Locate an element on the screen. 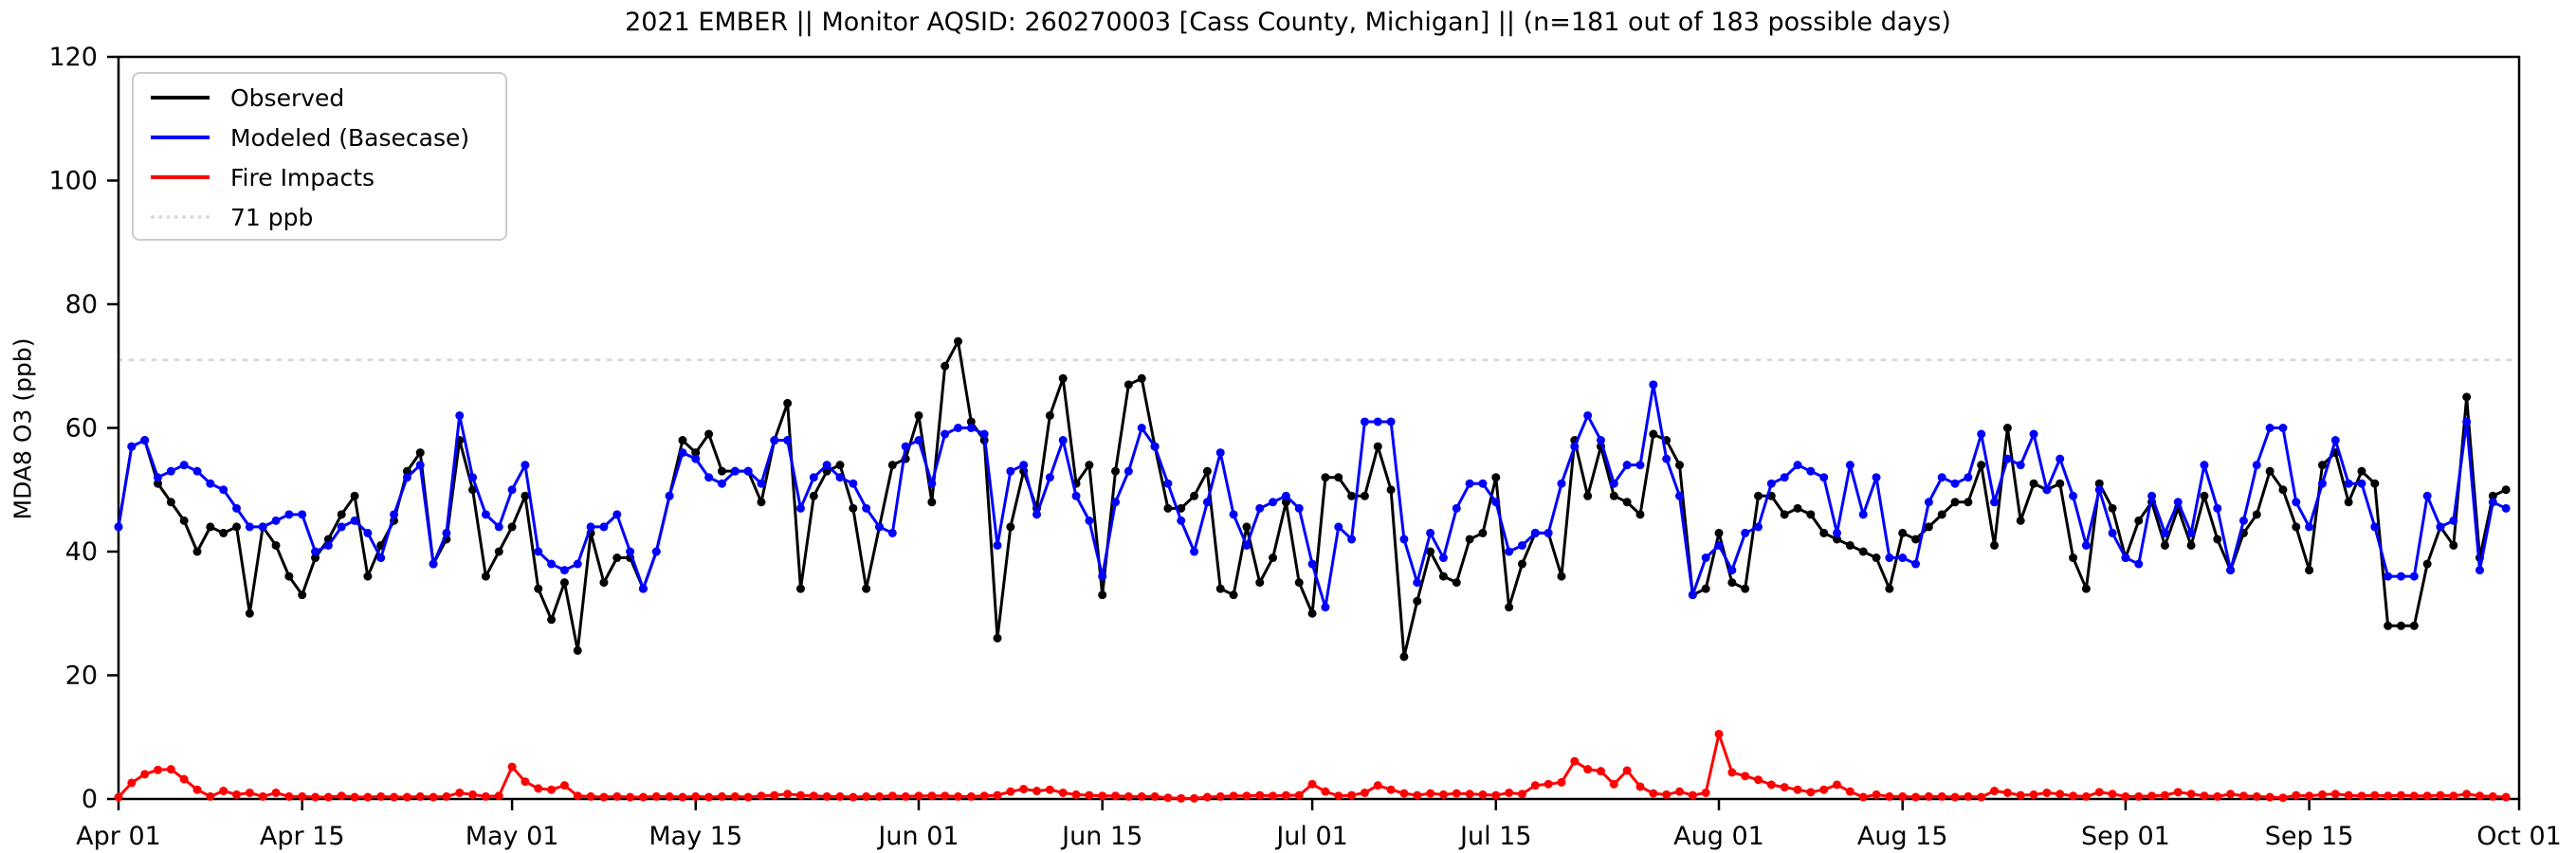 This screenshot has height=853, width=2576. x-tick-label: Sep 01 is located at coordinates (2125, 836).